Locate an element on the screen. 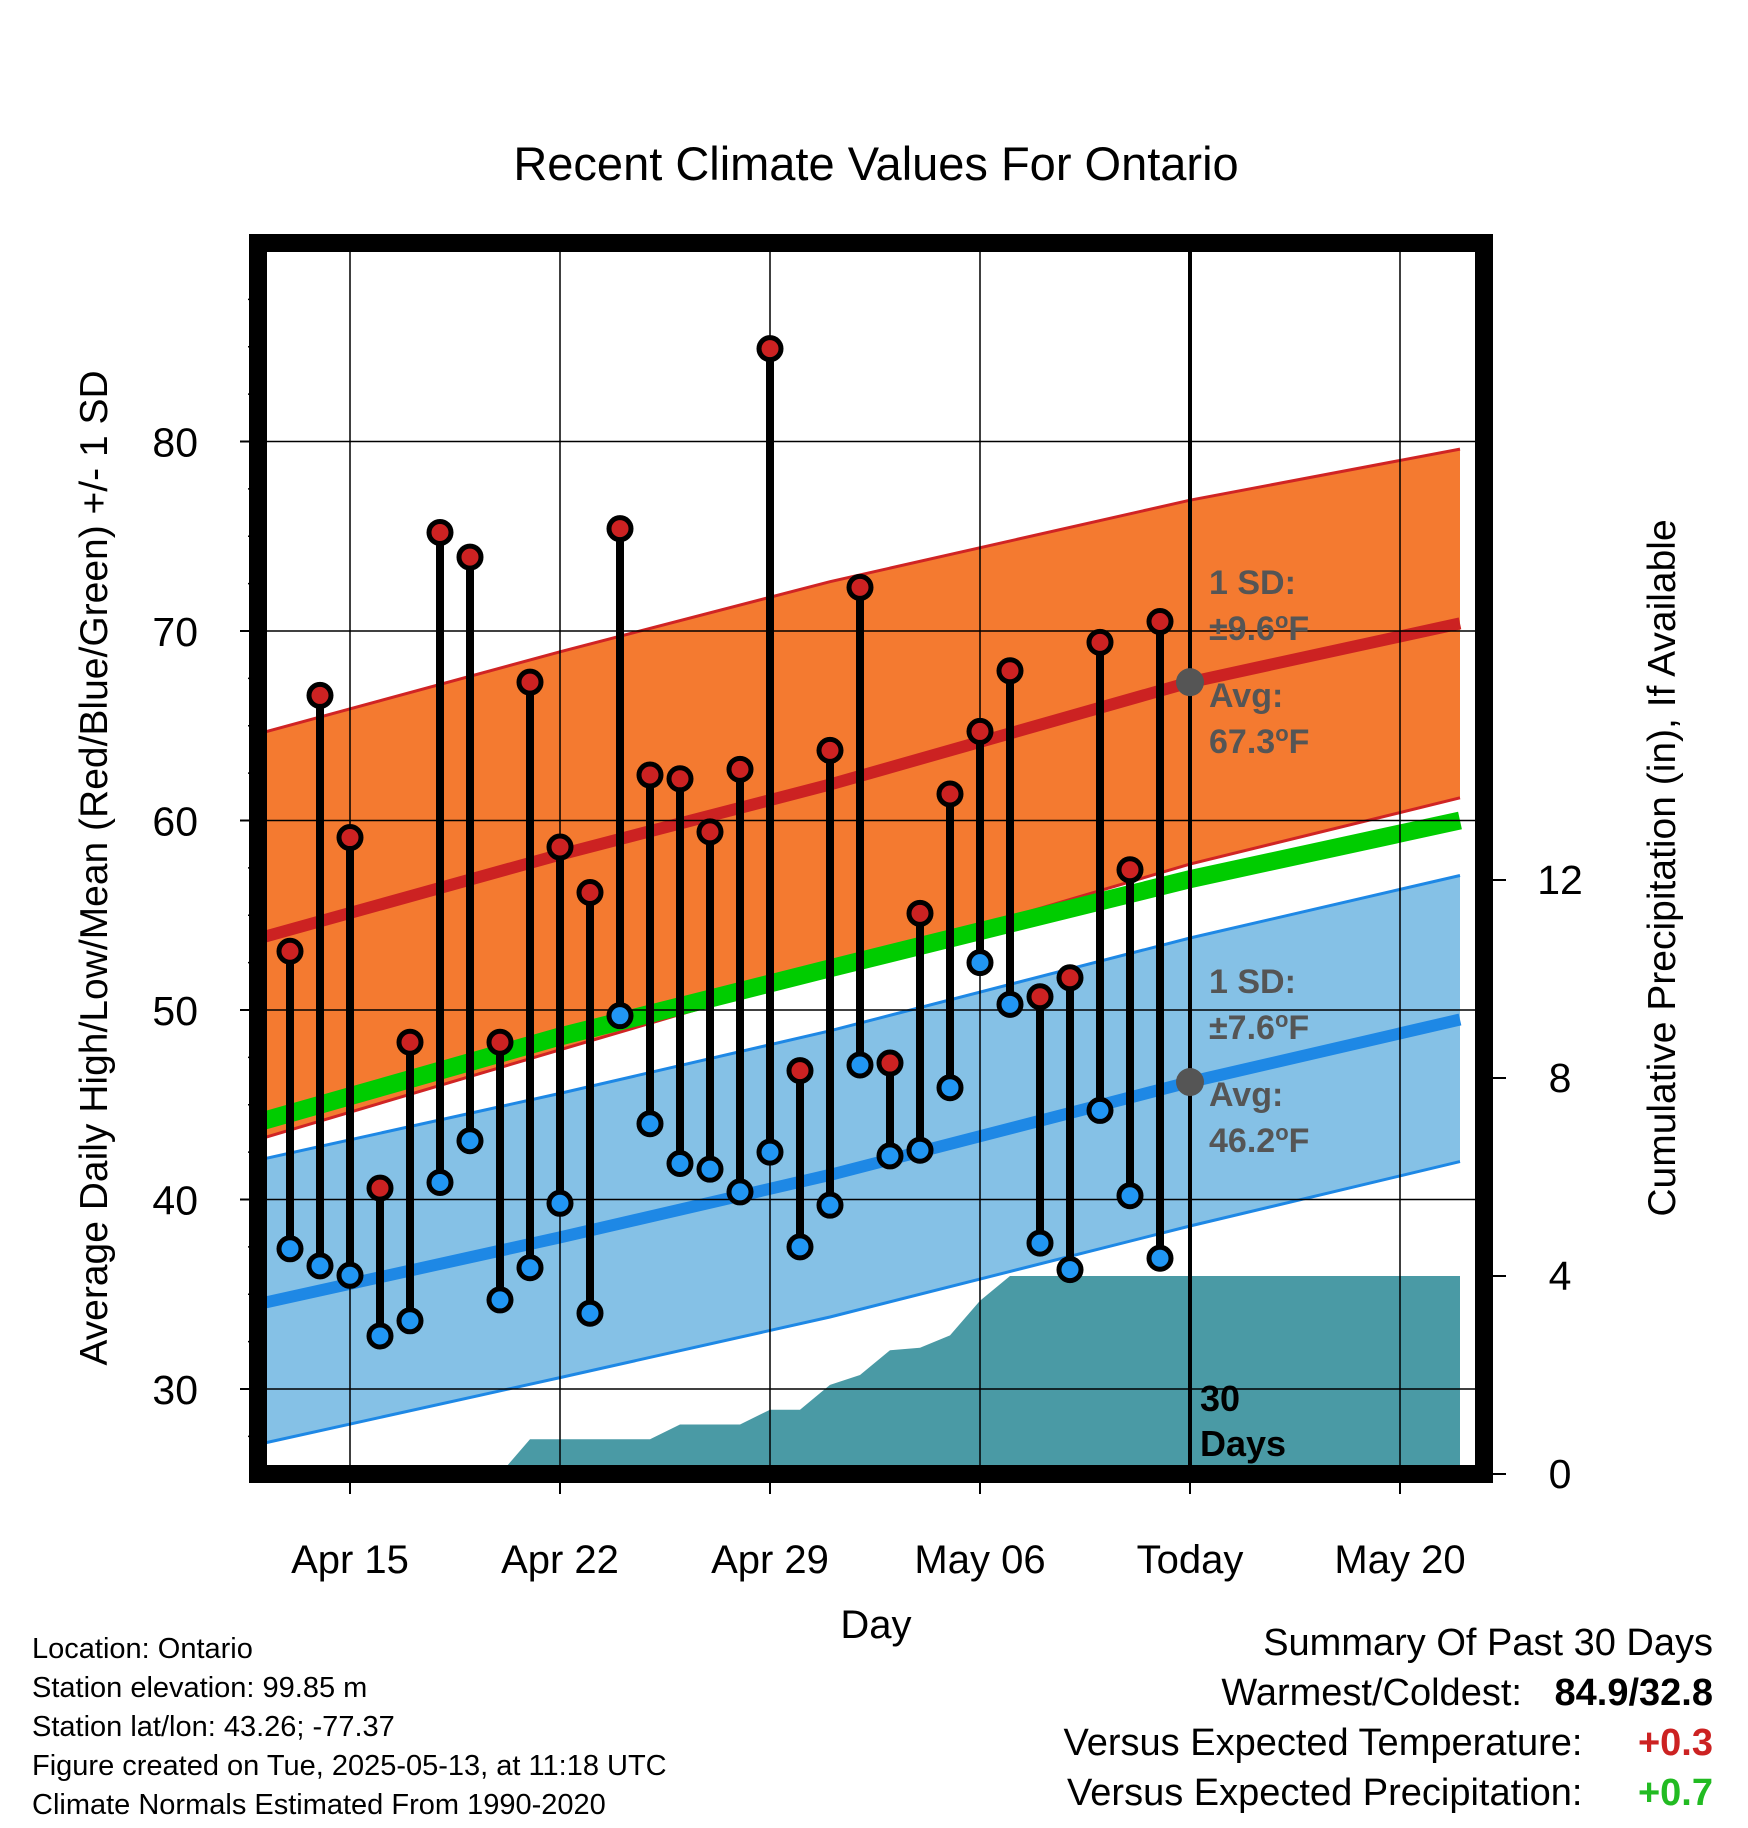  y2-tick-label: 12 is located at coordinates (1560, 880).